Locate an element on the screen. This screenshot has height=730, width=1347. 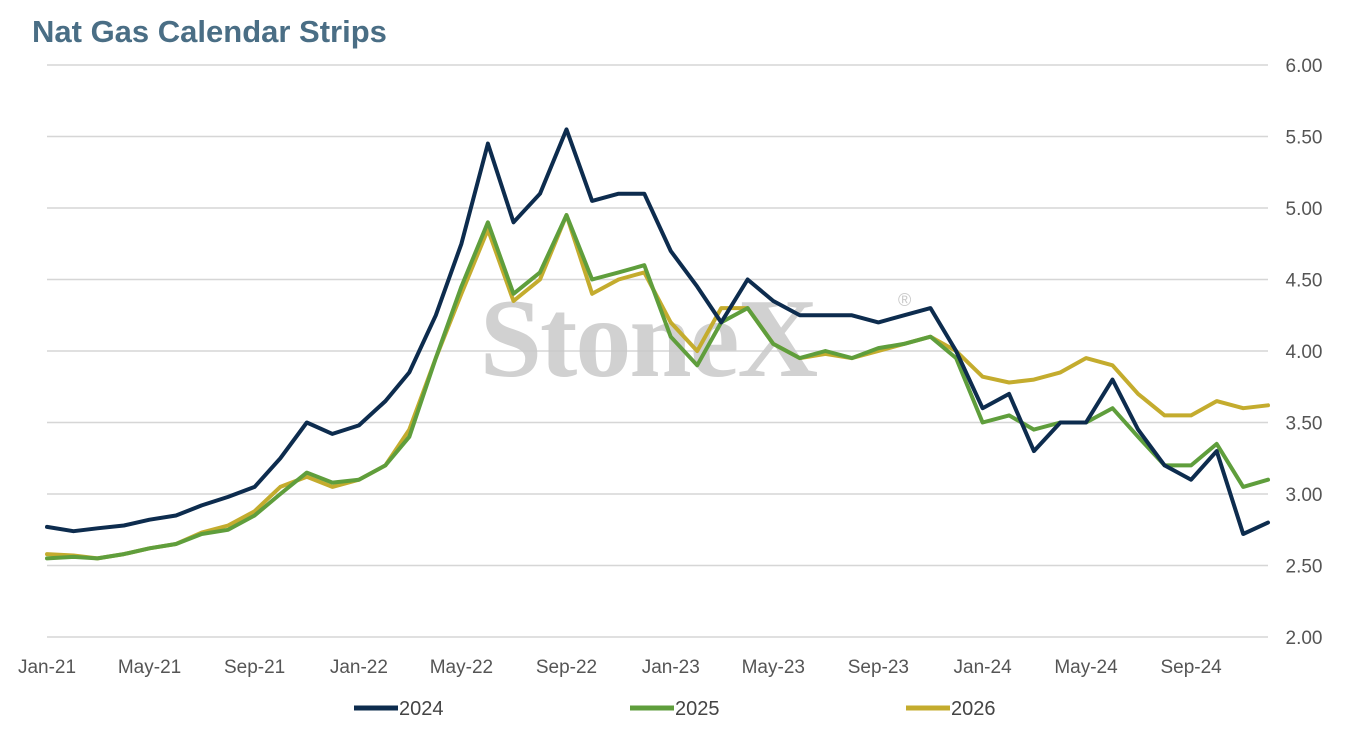
watermark-text: StoneX is located at coordinates (649, 339).